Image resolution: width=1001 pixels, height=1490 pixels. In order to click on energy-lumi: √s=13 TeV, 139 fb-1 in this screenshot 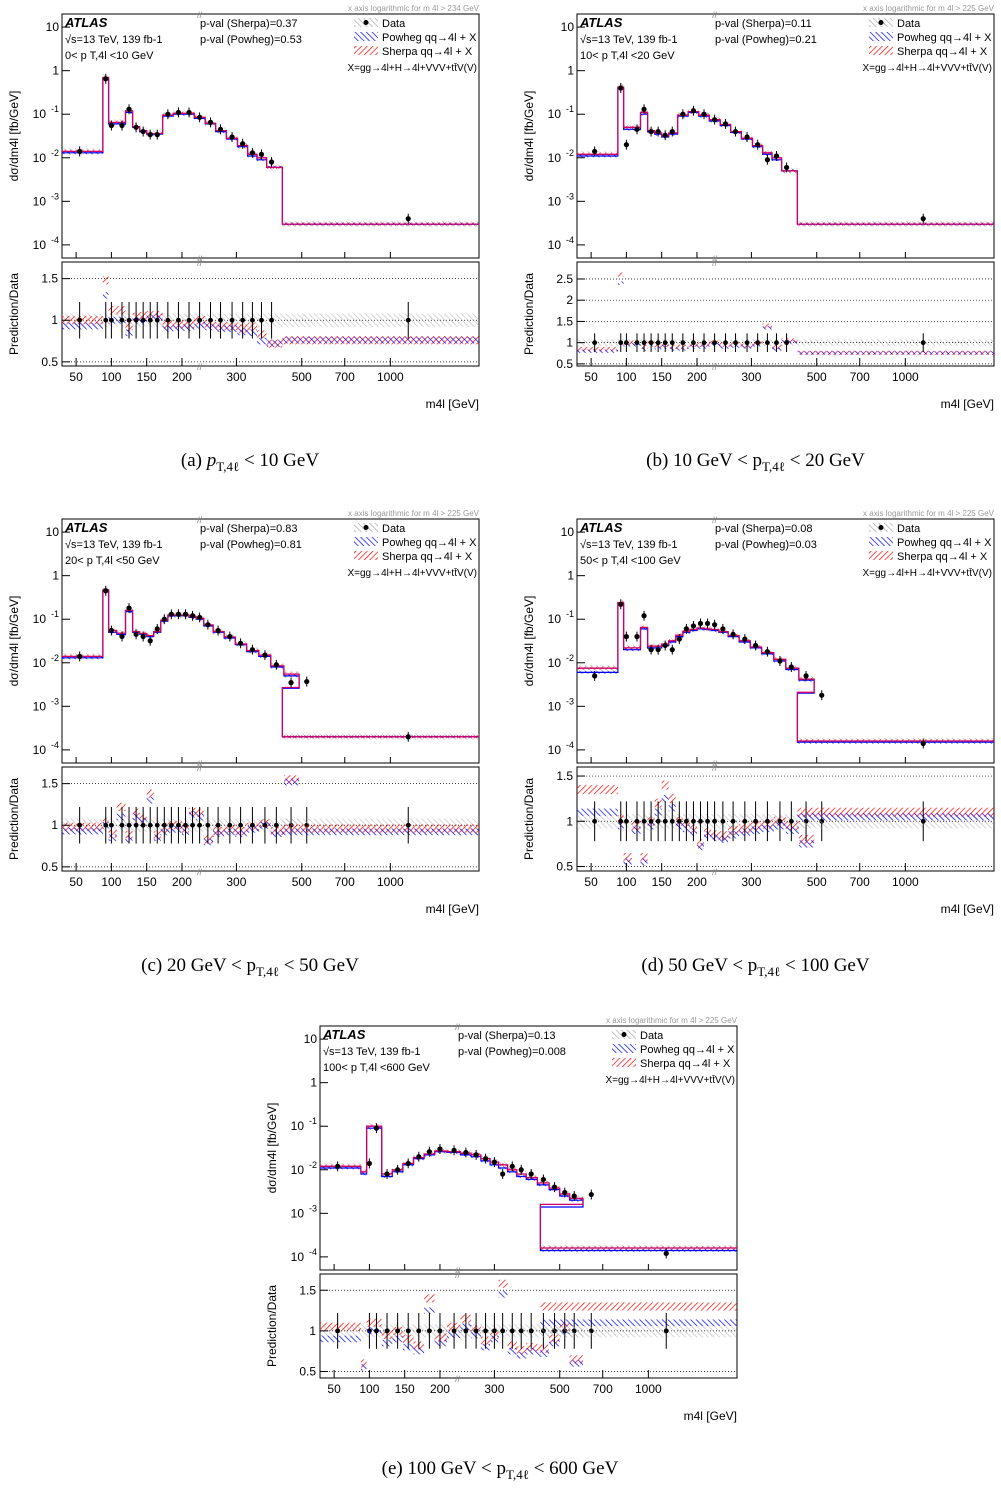, I will do `click(113, 40)`.